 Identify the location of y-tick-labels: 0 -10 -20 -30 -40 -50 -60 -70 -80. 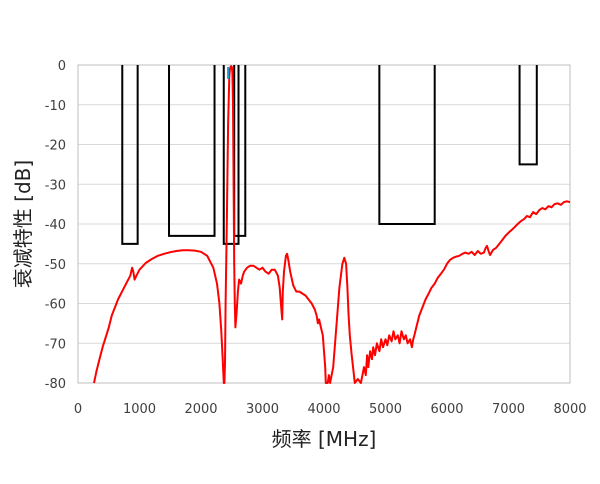
(55, 225).